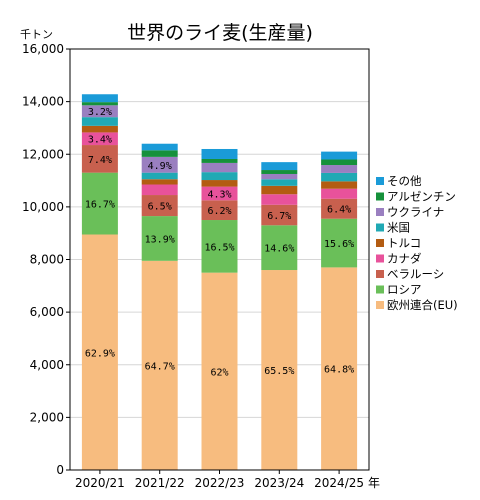  Describe the element at coordinates (43, 207) in the screenshot. I see `y-tick-label: 10,000` at that location.